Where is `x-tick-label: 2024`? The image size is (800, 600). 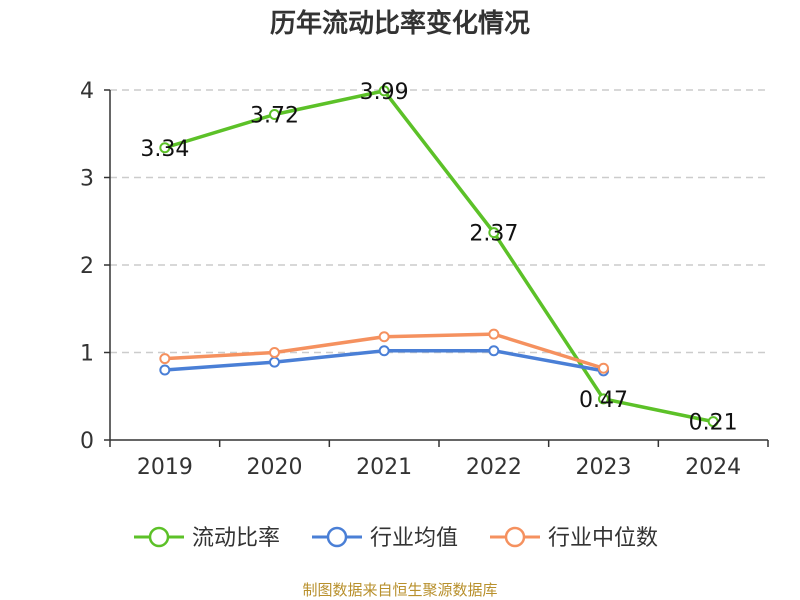 x-tick-label: 2024 is located at coordinates (713, 467).